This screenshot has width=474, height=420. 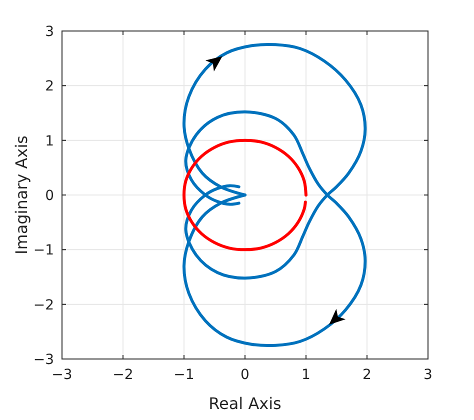 I want to click on y-tick-label: −2, so click(x=43, y=305).